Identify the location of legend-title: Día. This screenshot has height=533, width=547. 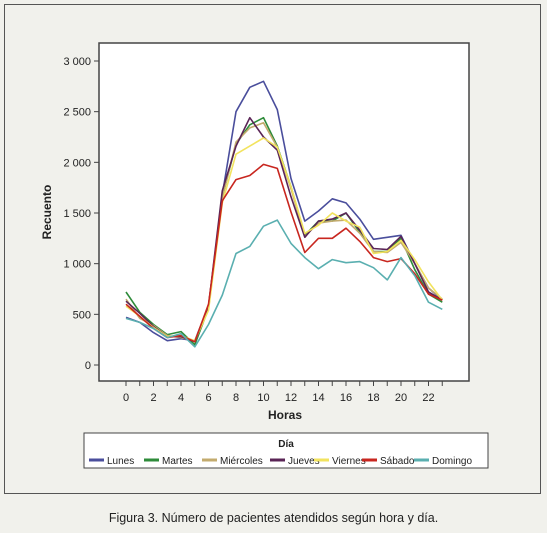
(286, 444).